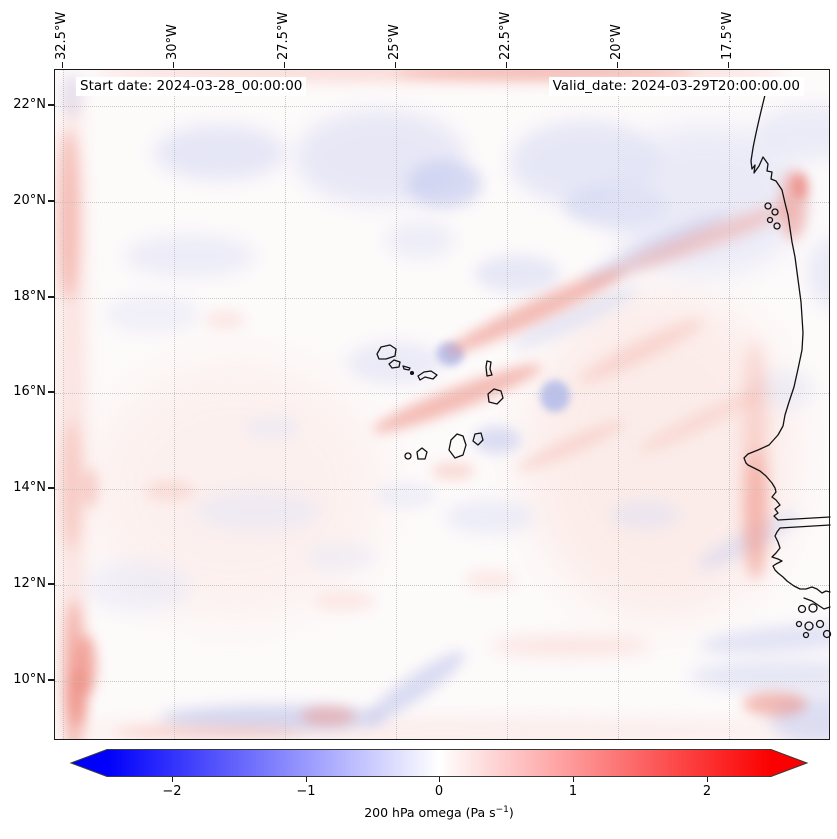  Describe the element at coordinates (430, 813) in the screenshot. I see `colorbar-label-prefix: 200 hPa omega (Pa s` at that location.